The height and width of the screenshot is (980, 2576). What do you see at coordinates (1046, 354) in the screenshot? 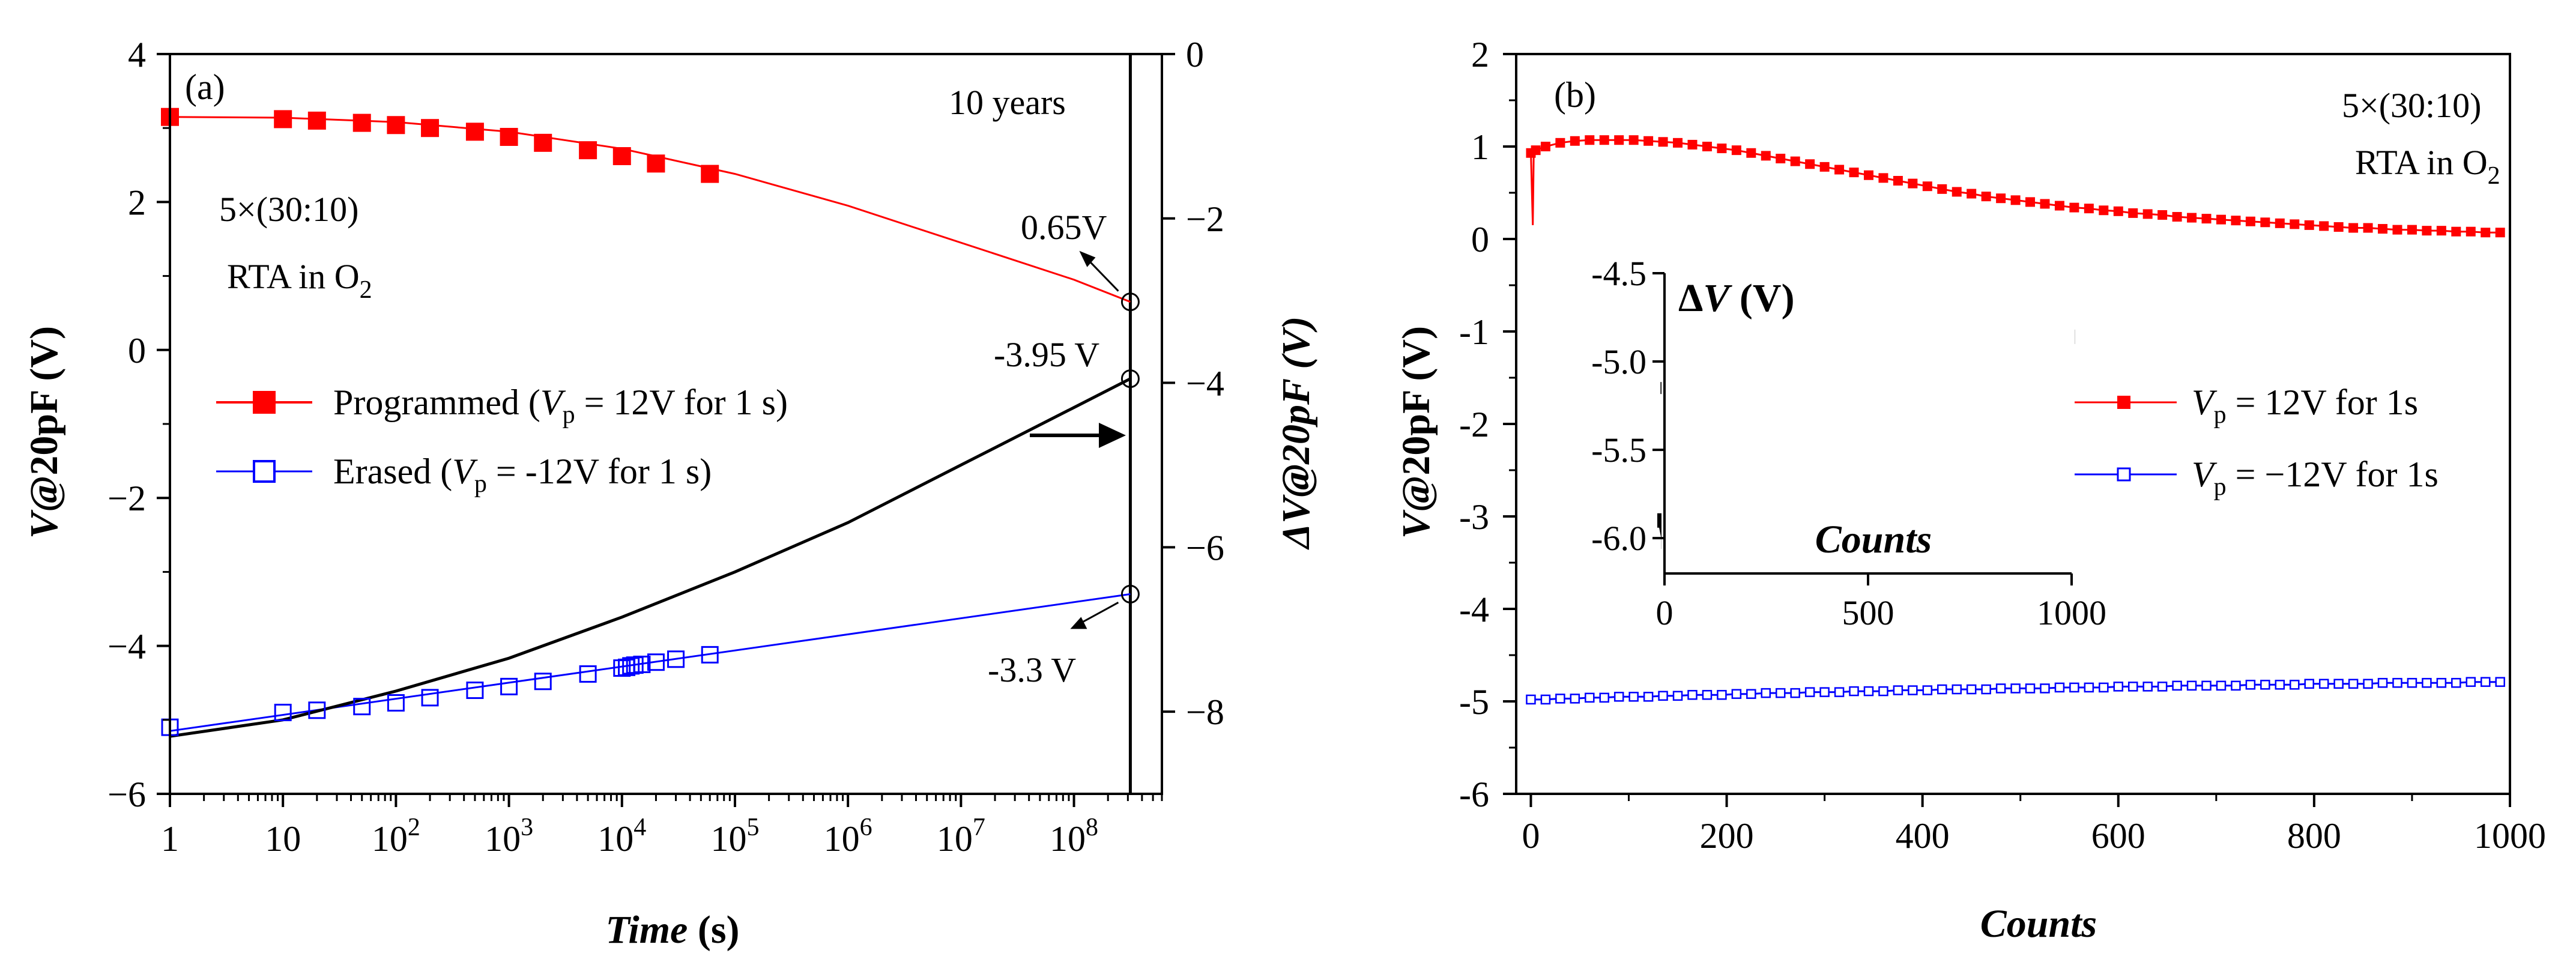
I see `panel-a-window-end-label: -3.95 V` at bounding box center [1046, 354].